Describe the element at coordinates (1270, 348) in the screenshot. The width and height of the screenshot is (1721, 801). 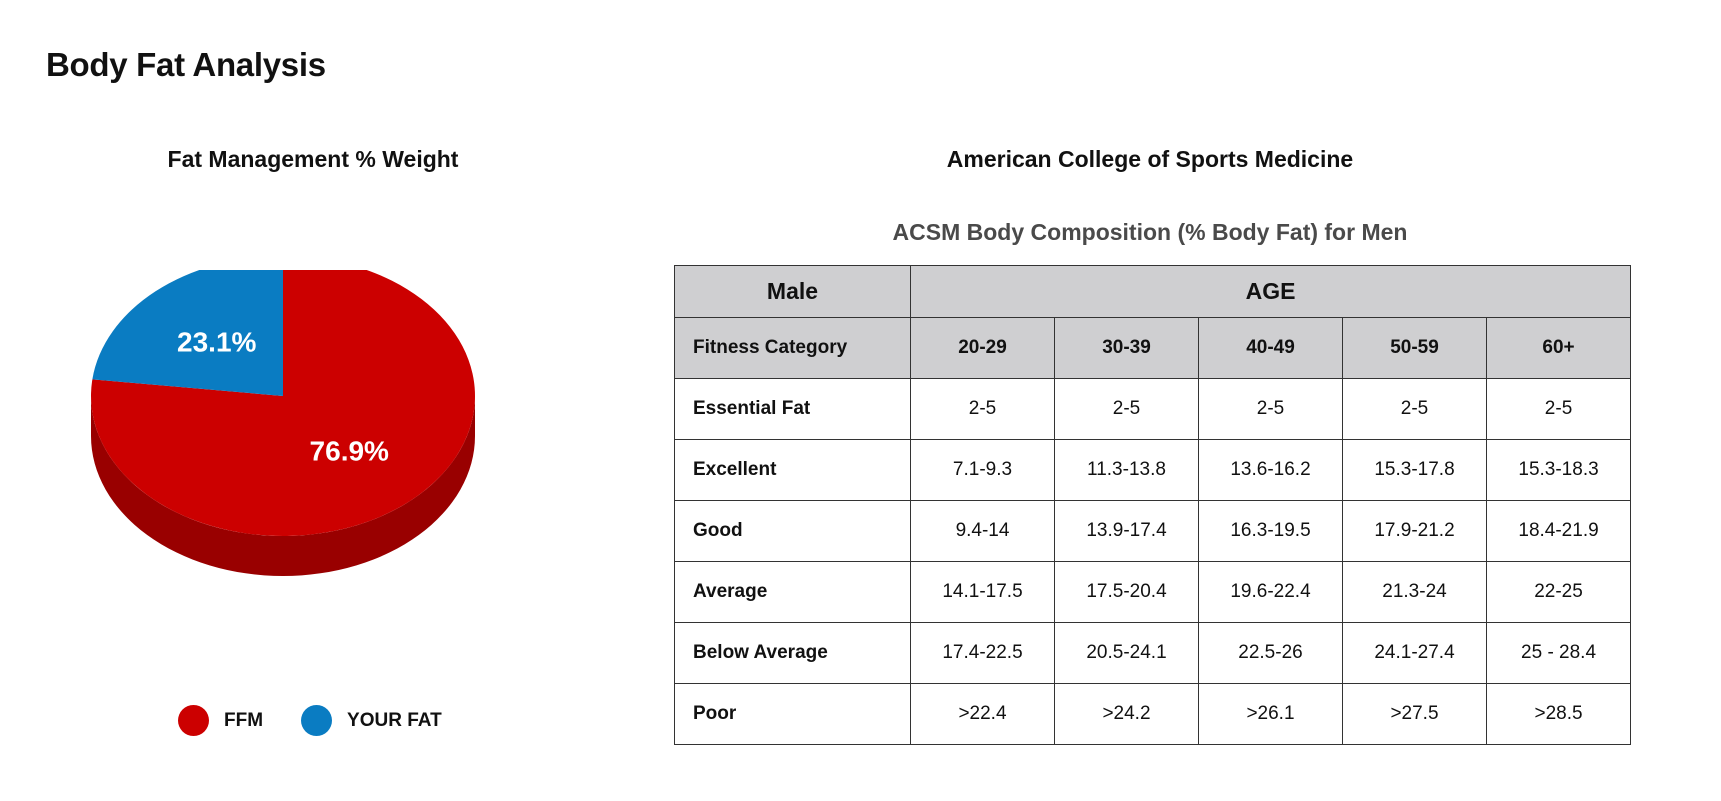
I see `column-header: 40-49` at that location.